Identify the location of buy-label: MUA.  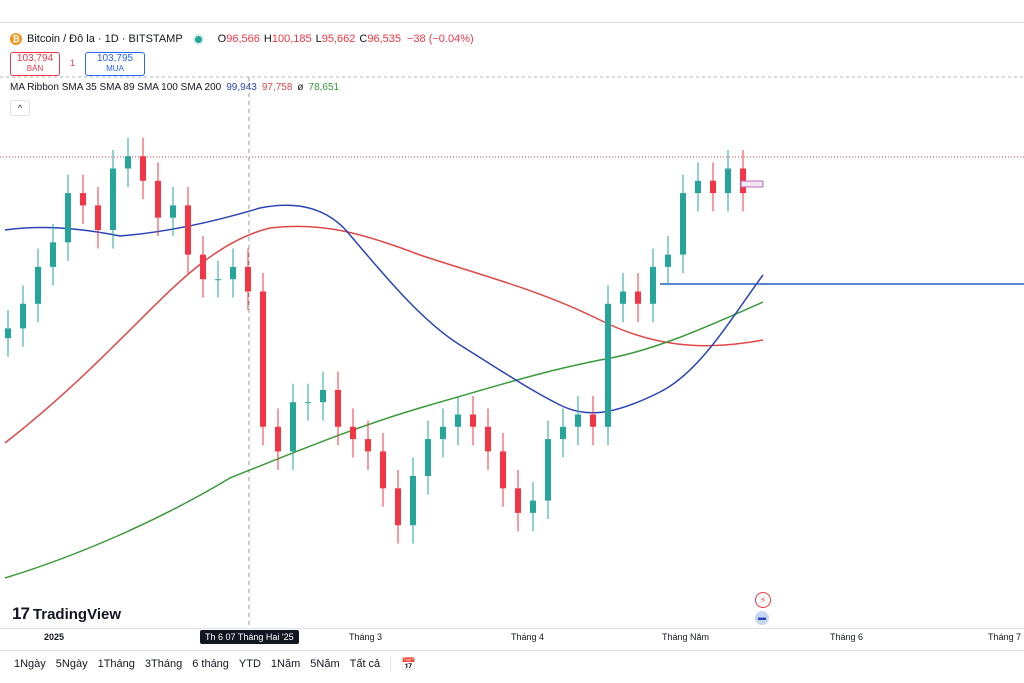
(115, 68).